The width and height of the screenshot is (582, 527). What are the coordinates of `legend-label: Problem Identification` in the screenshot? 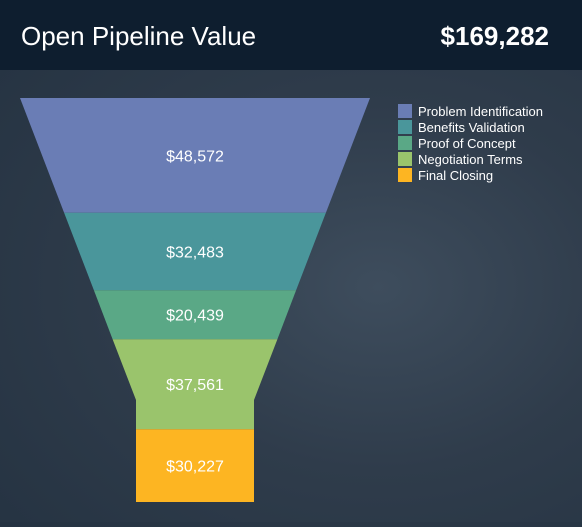 It's located at (480, 111).